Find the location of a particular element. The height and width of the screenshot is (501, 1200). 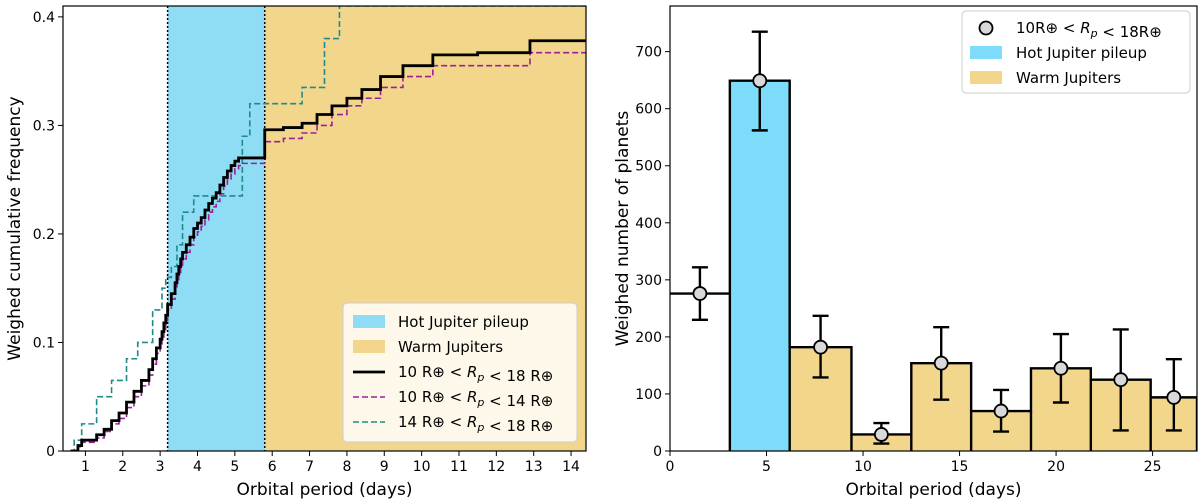

x-tick-label: 20 is located at coordinates (1056, 467).